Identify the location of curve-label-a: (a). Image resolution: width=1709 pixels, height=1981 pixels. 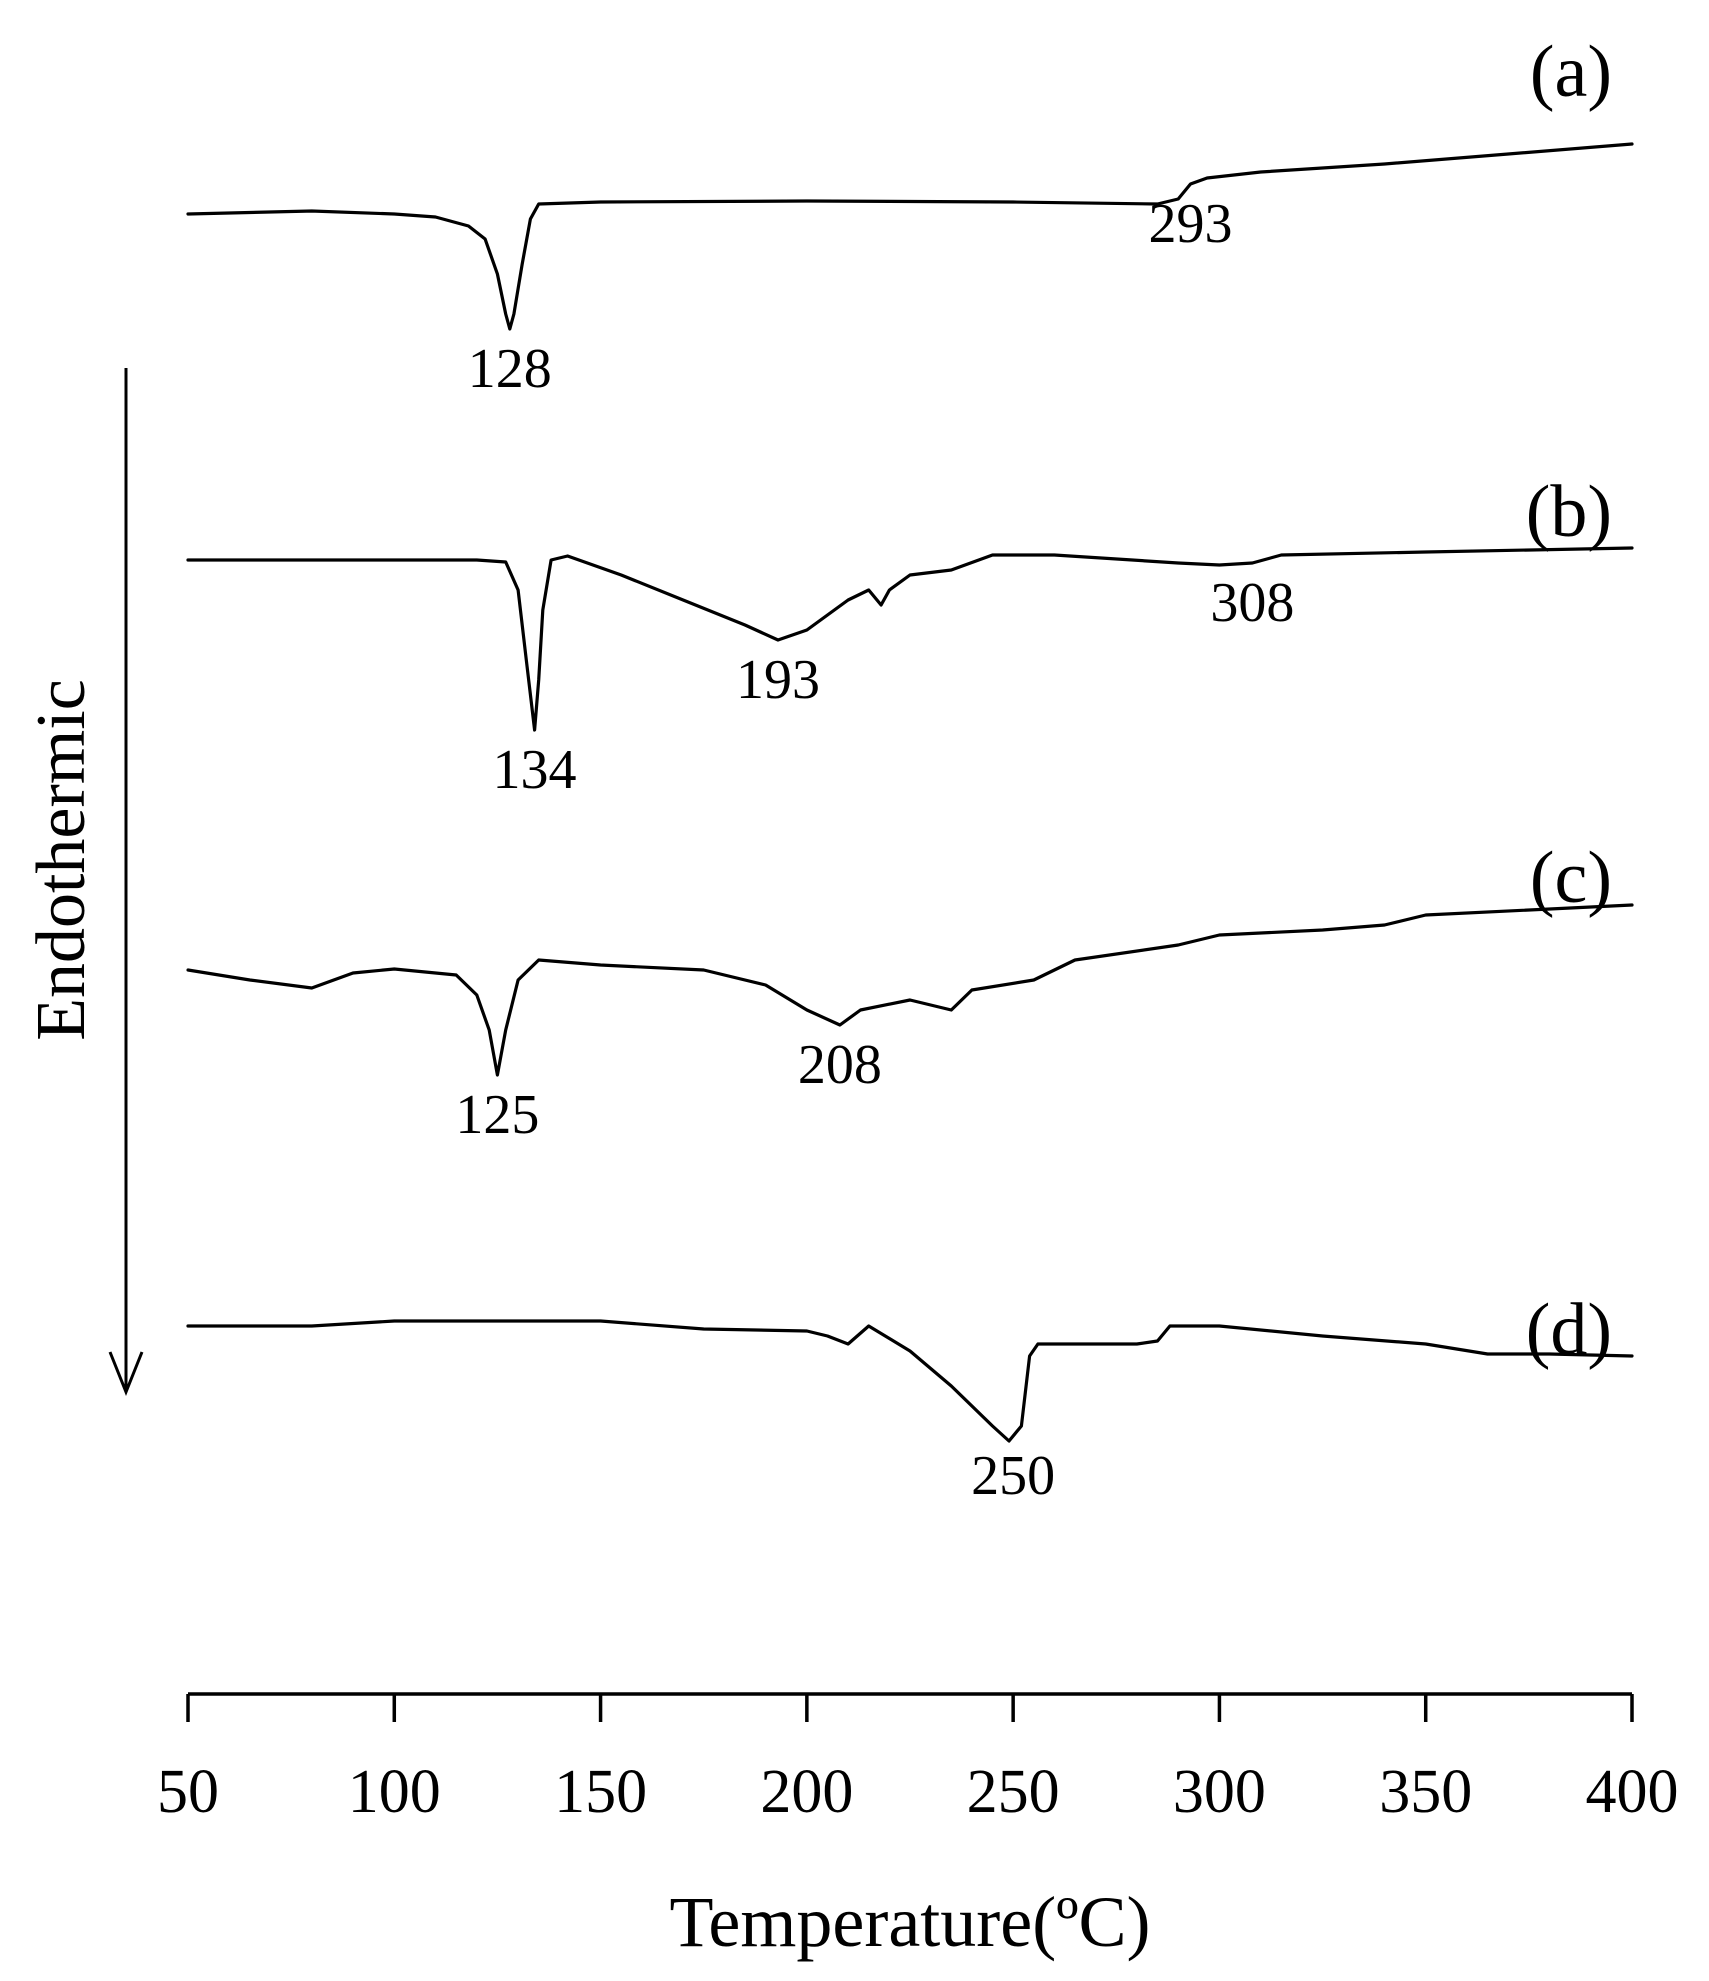
(1571, 72).